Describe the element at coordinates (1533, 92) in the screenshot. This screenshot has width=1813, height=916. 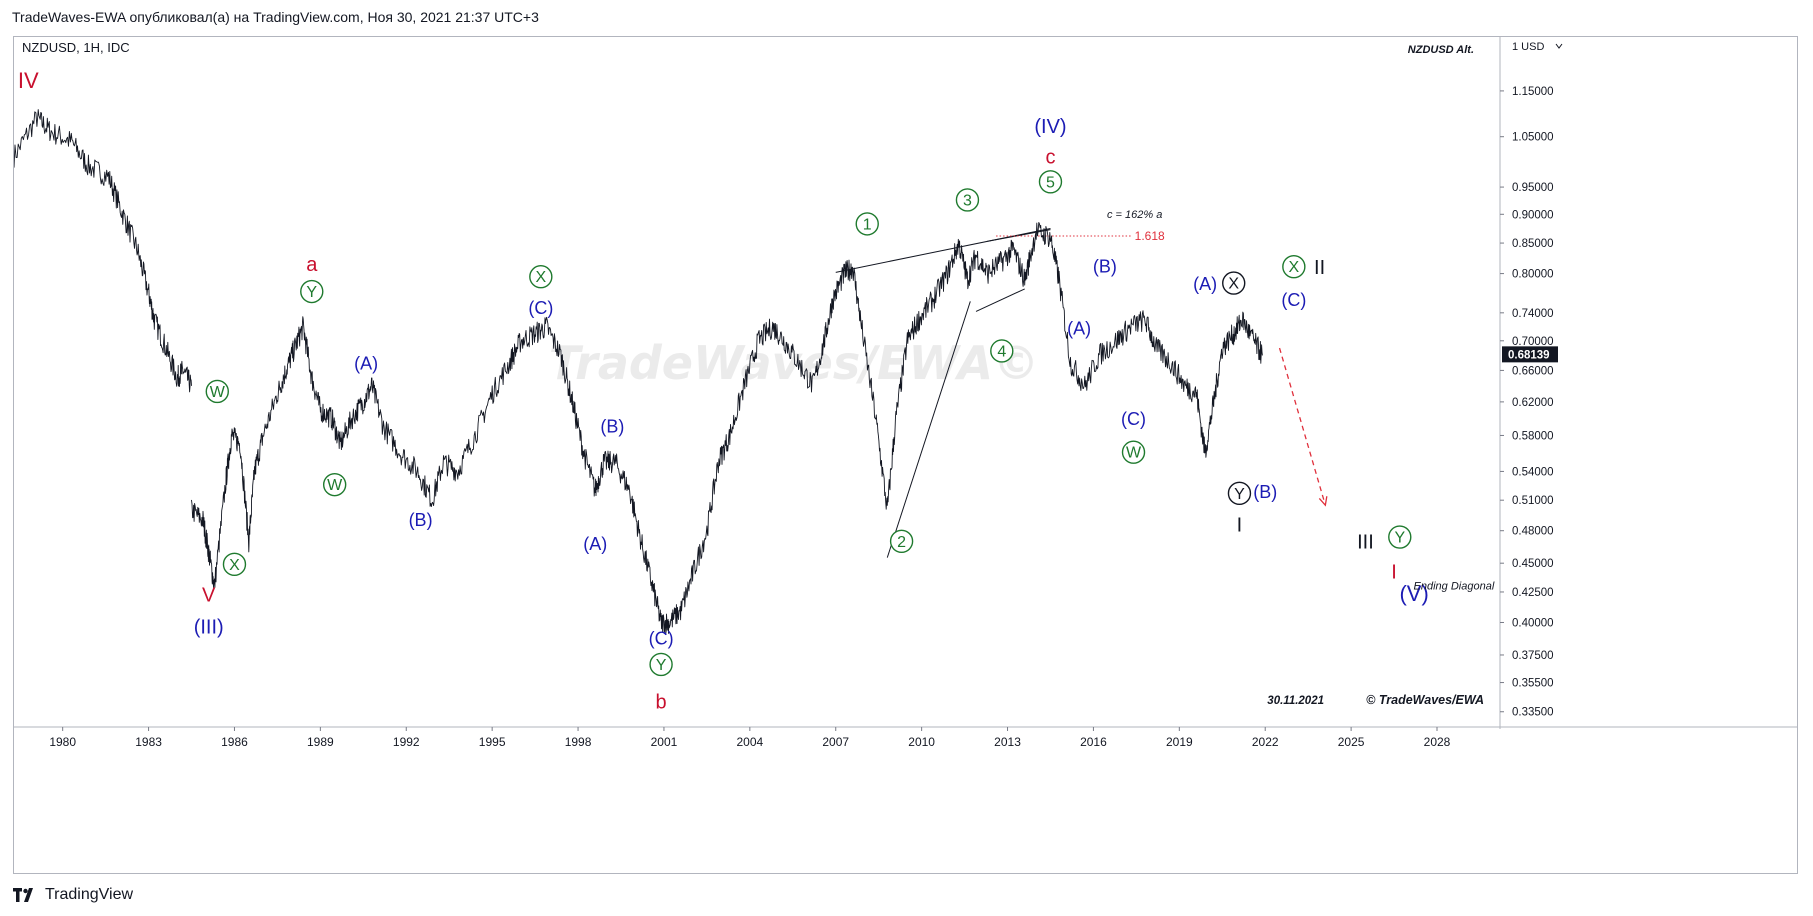
I see `y-tick-label: 1.15000` at that location.